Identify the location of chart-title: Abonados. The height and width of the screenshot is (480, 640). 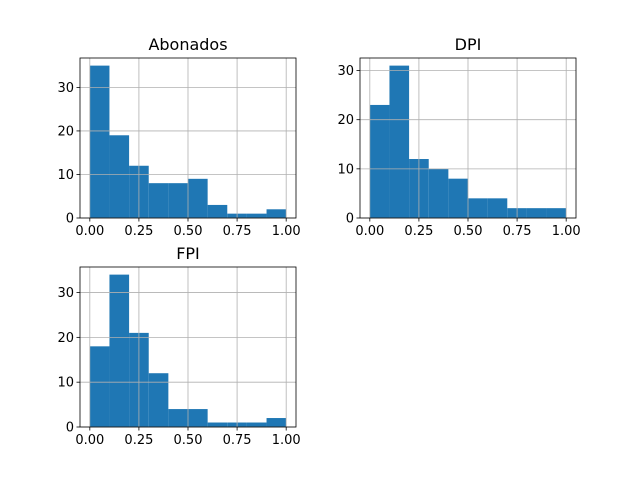
(187, 44).